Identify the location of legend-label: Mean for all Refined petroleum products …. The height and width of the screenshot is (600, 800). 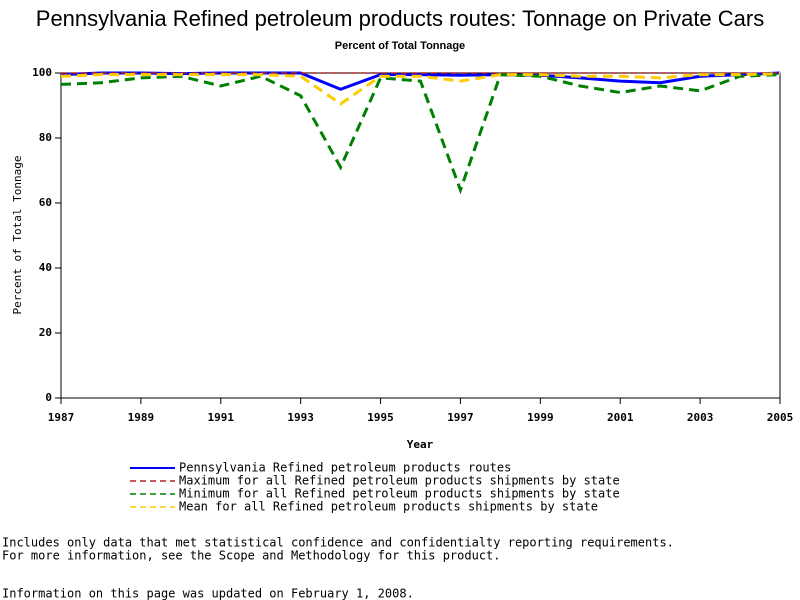
(388, 507).